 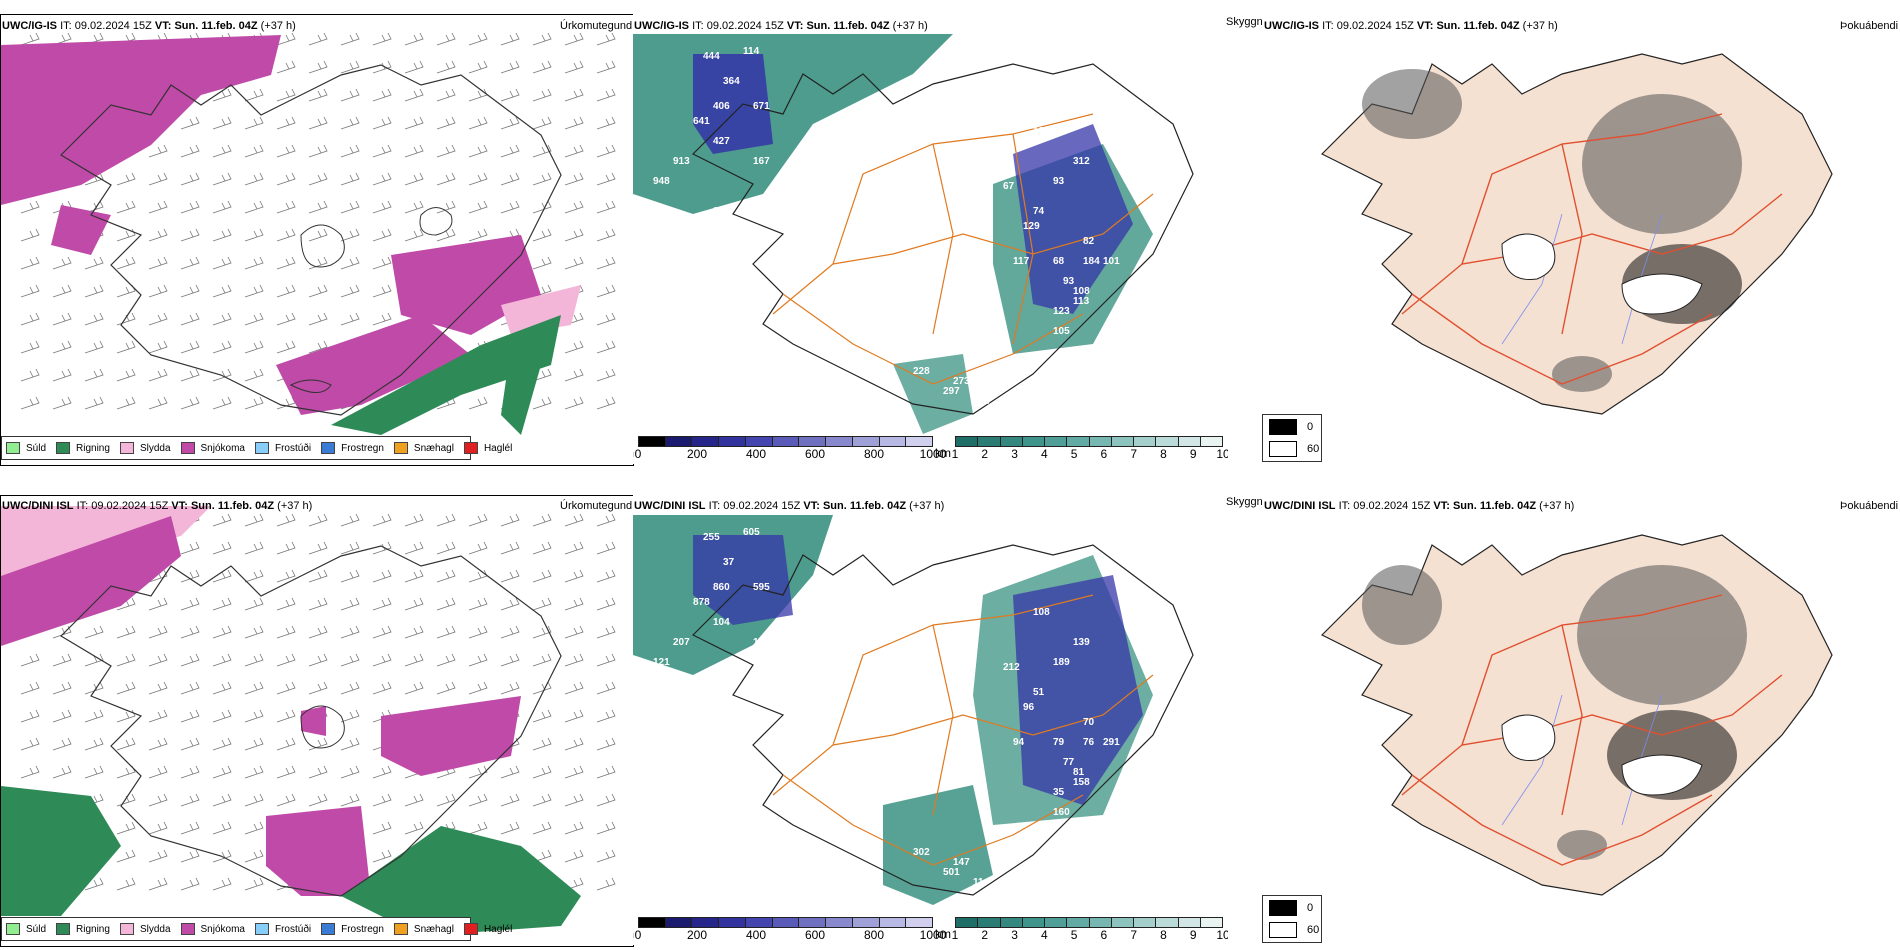 What do you see at coordinates (638, 935) in the screenshot?
I see `colorbar-tick-label: 0` at bounding box center [638, 935].